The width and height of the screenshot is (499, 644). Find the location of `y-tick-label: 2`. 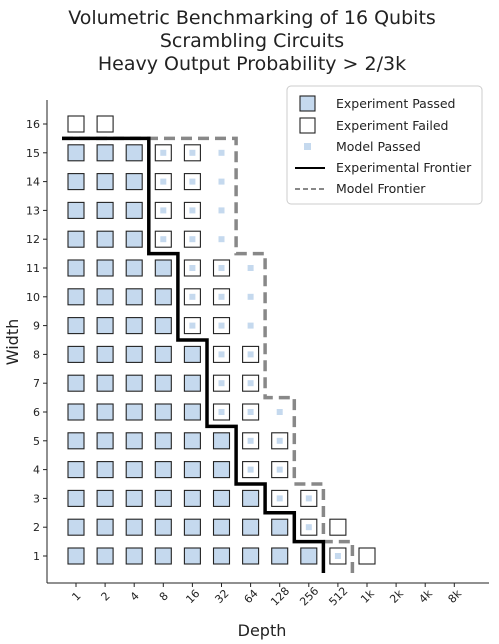

y-tick-label: 2 is located at coordinates (36, 527).